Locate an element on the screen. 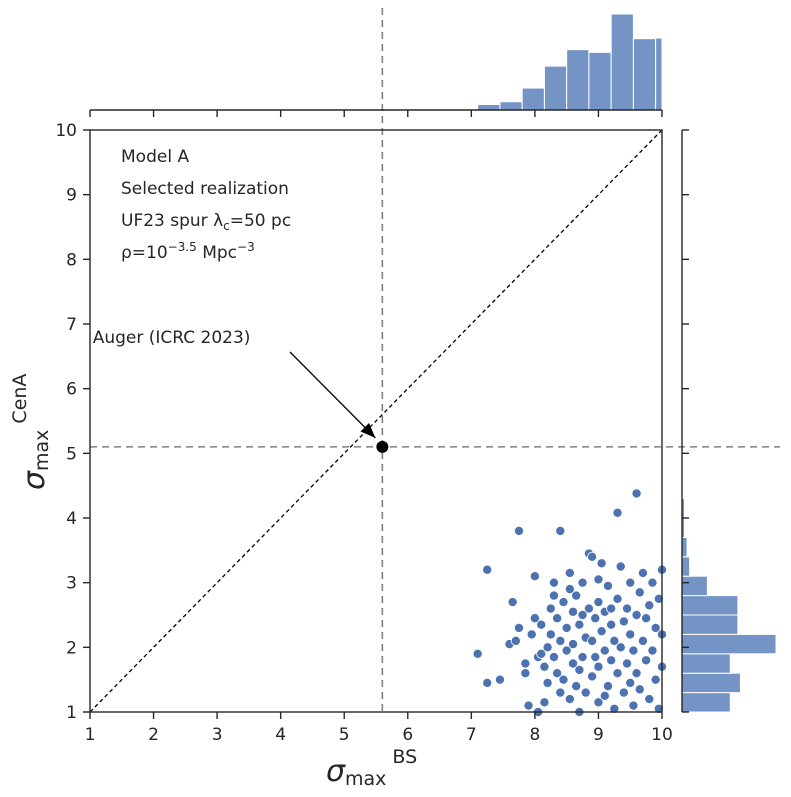  x-tick-label: 4 is located at coordinates (280, 735).